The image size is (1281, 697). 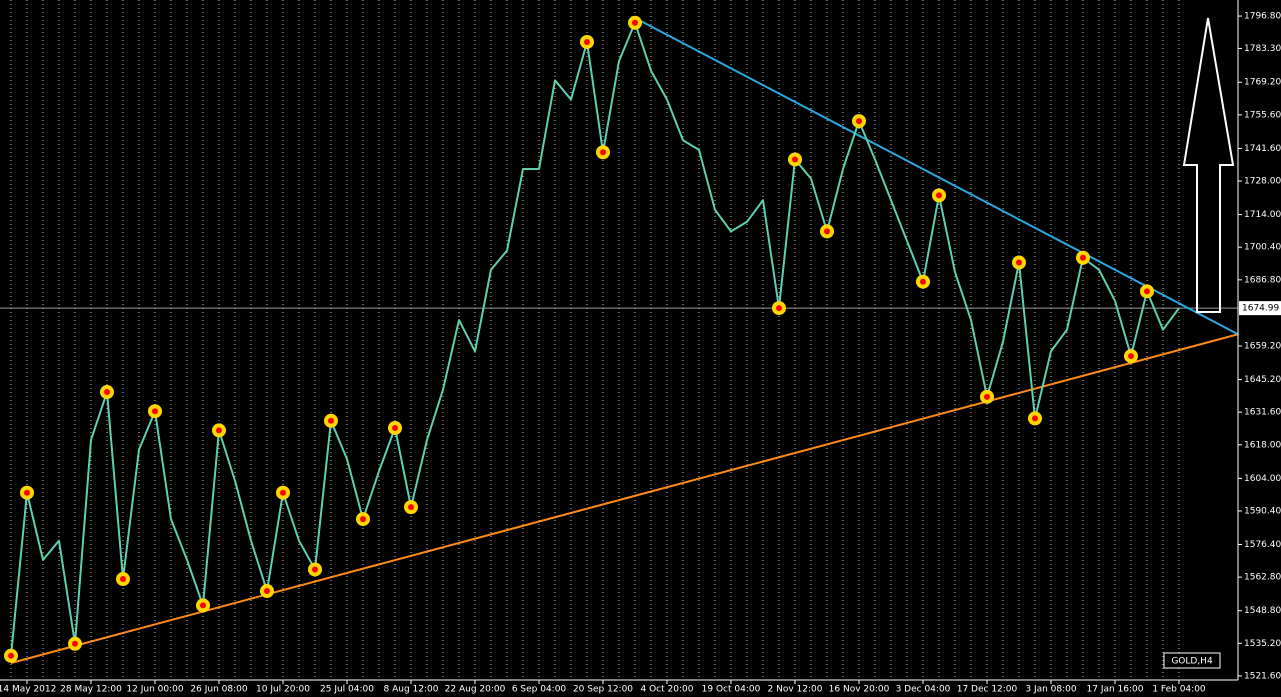 What do you see at coordinates (1262, 346) in the screenshot?
I see `y-tick-label: 1659.20` at bounding box center [1262, 346].